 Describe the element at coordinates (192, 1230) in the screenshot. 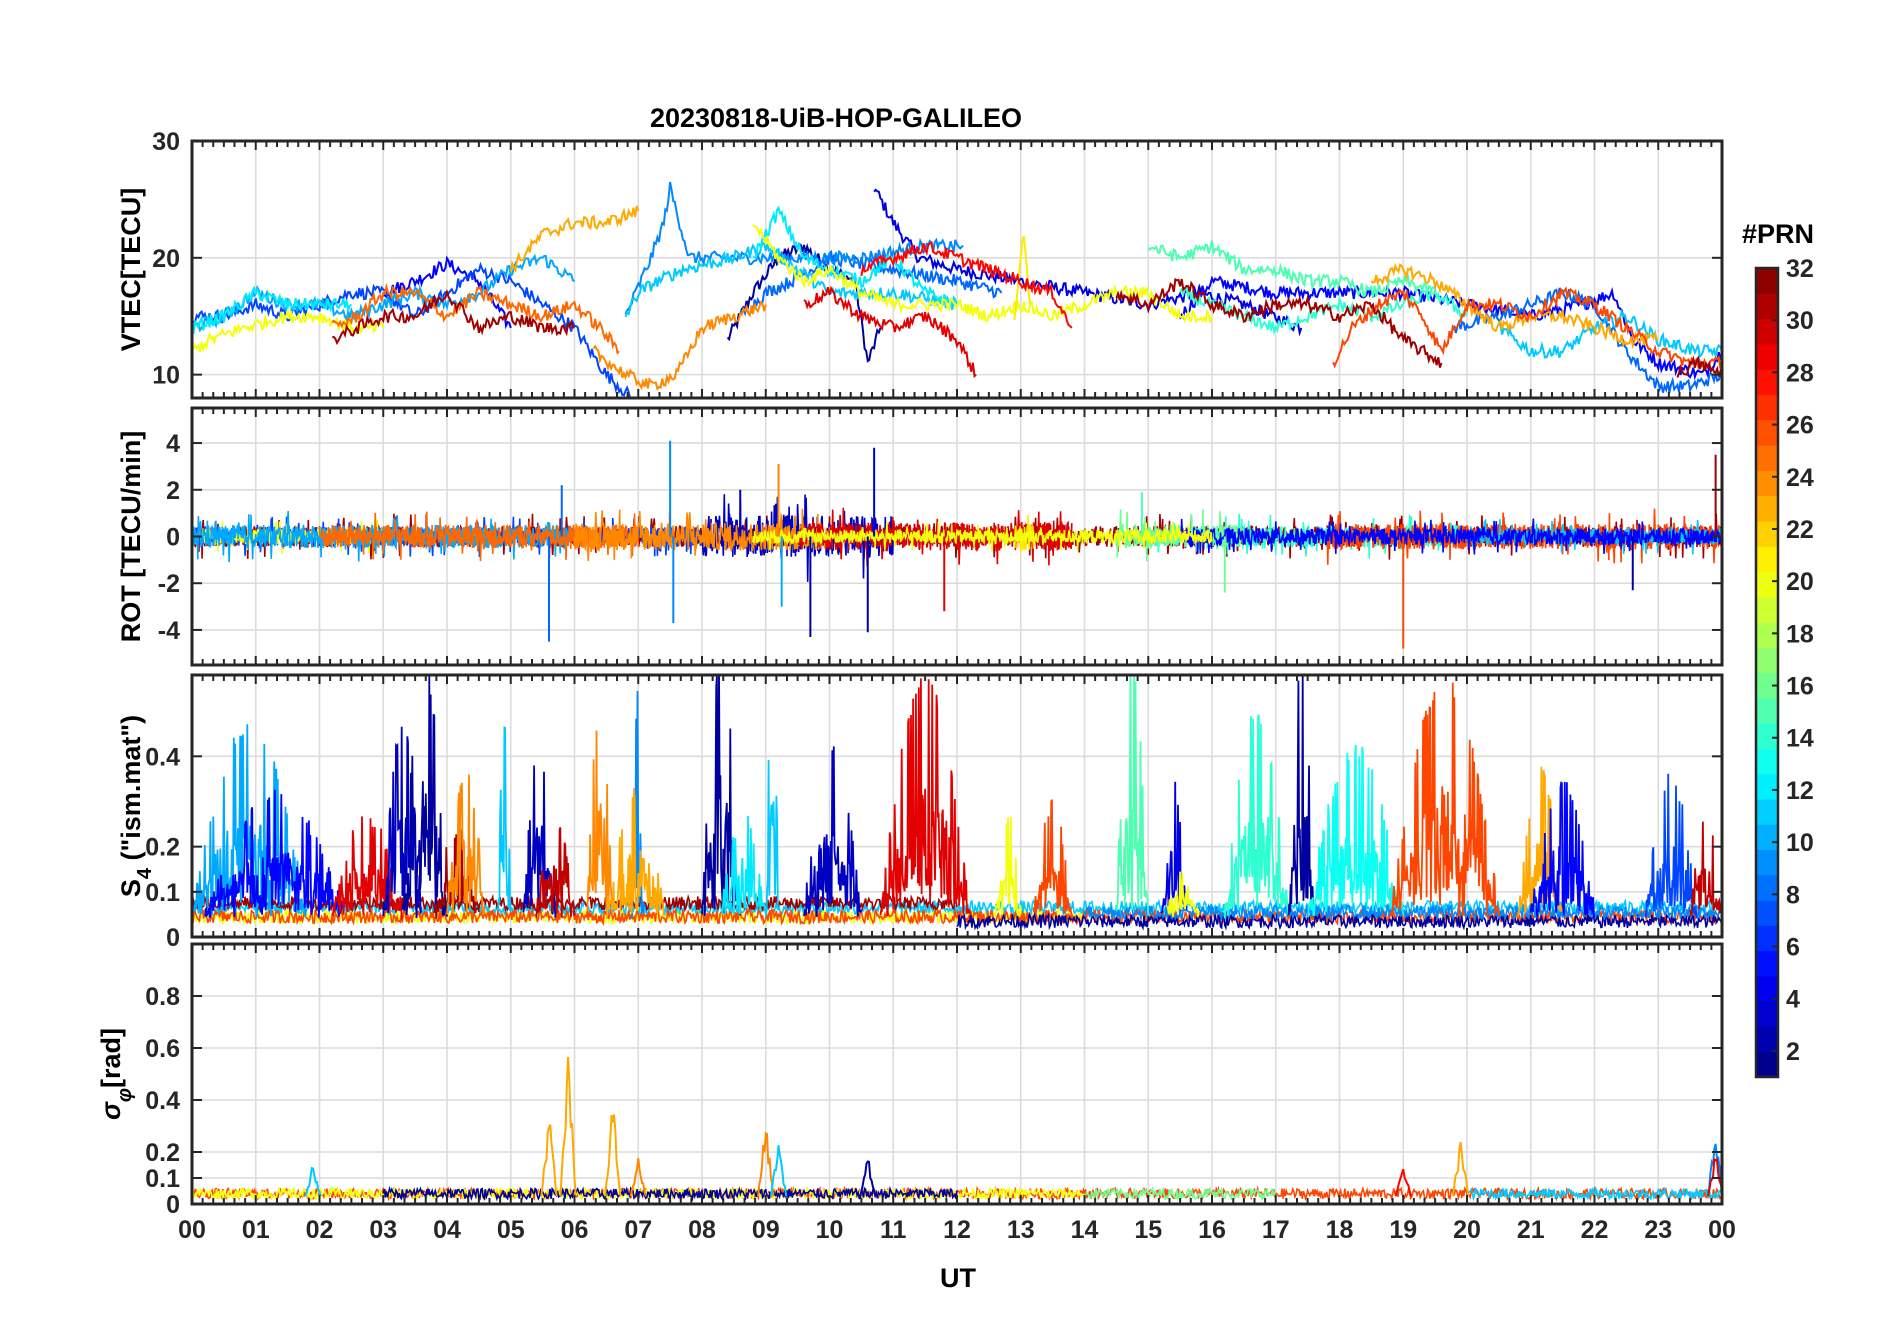

I see `x-tick-label: 00` at that location.